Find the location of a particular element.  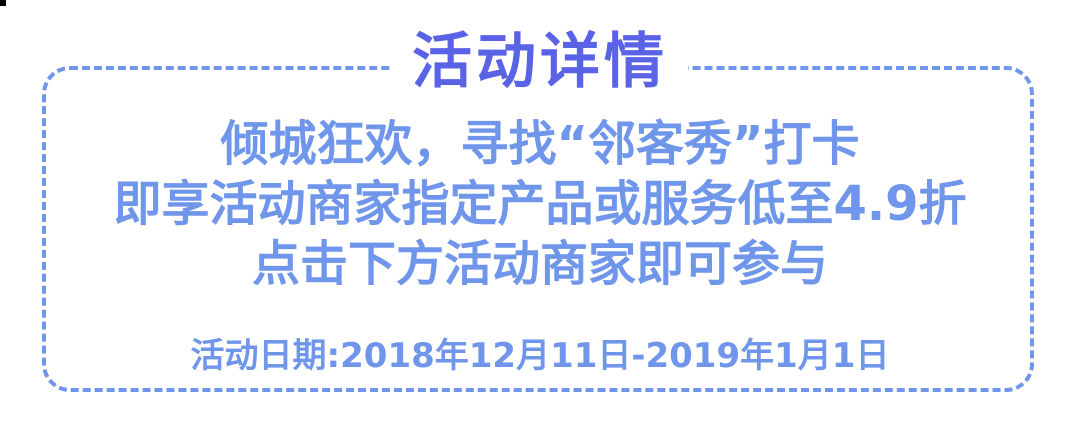

description-line-2: 即享活动商家指定产品或服务低至4.9折 is located at coordinates (540, 204).